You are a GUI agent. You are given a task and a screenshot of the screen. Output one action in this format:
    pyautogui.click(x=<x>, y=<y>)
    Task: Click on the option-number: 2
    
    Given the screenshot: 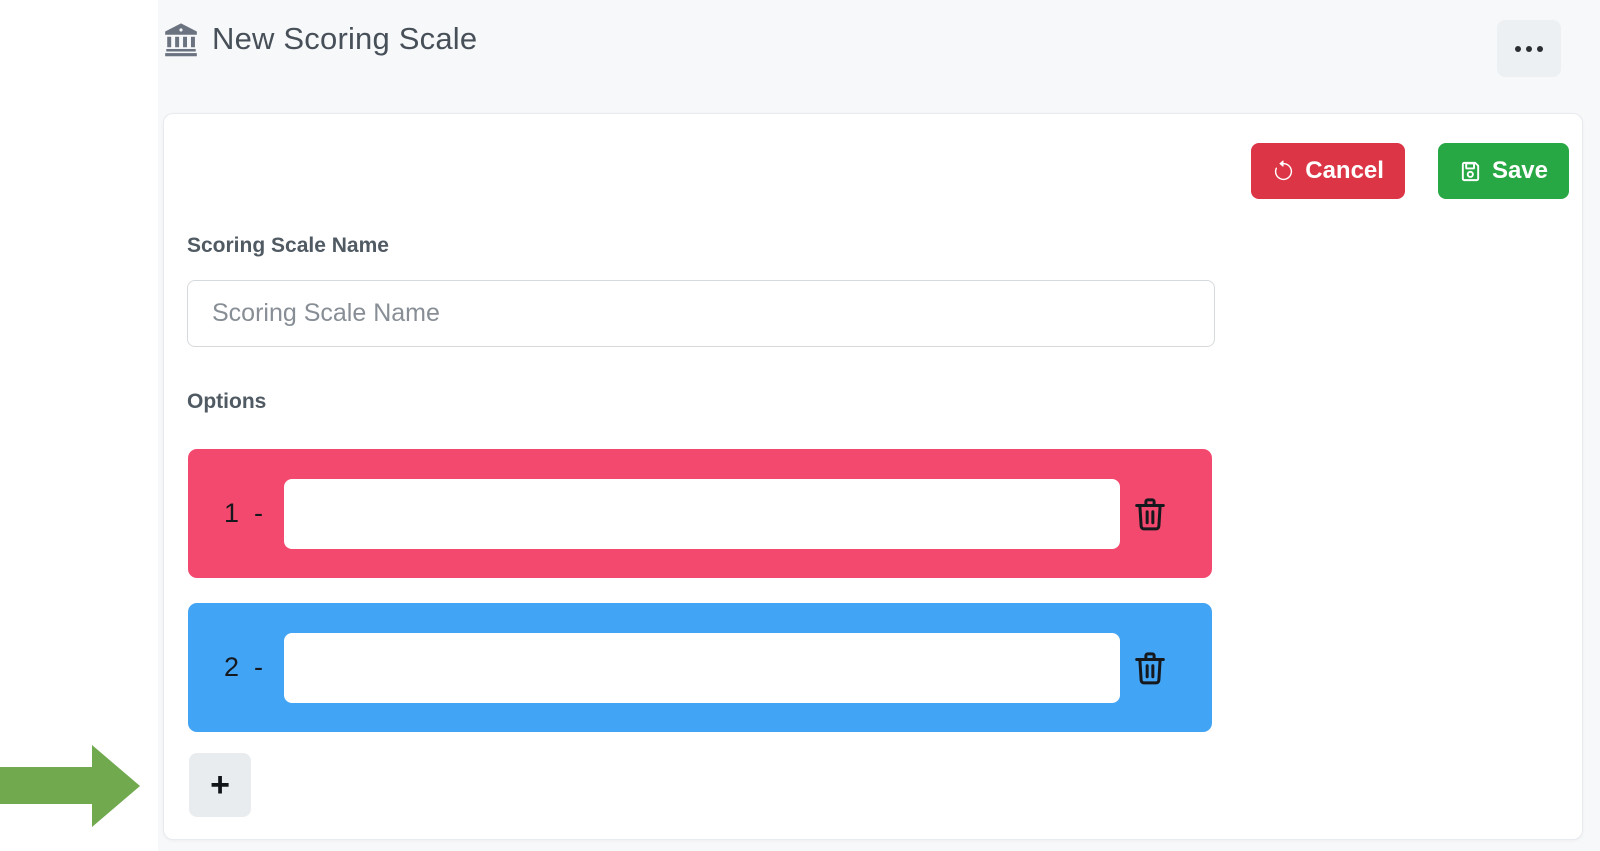 What is the action you would take?
    pyautogui.click(x=231, y=667)
    